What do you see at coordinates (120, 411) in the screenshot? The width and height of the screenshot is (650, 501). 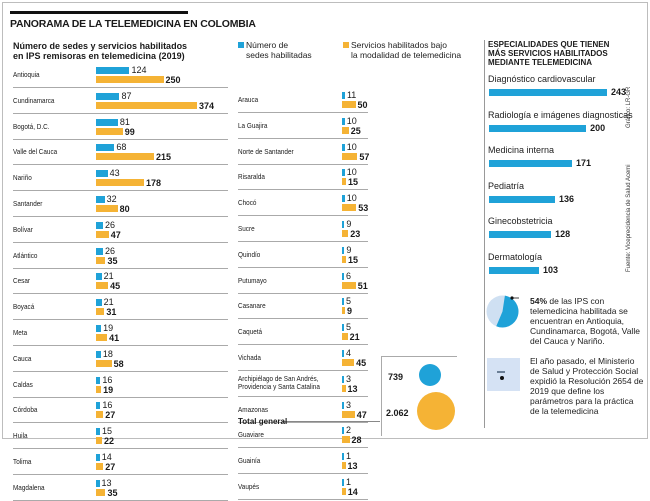 I see `region-row: Córdoba 16 27` at bounding box center [120, 411].